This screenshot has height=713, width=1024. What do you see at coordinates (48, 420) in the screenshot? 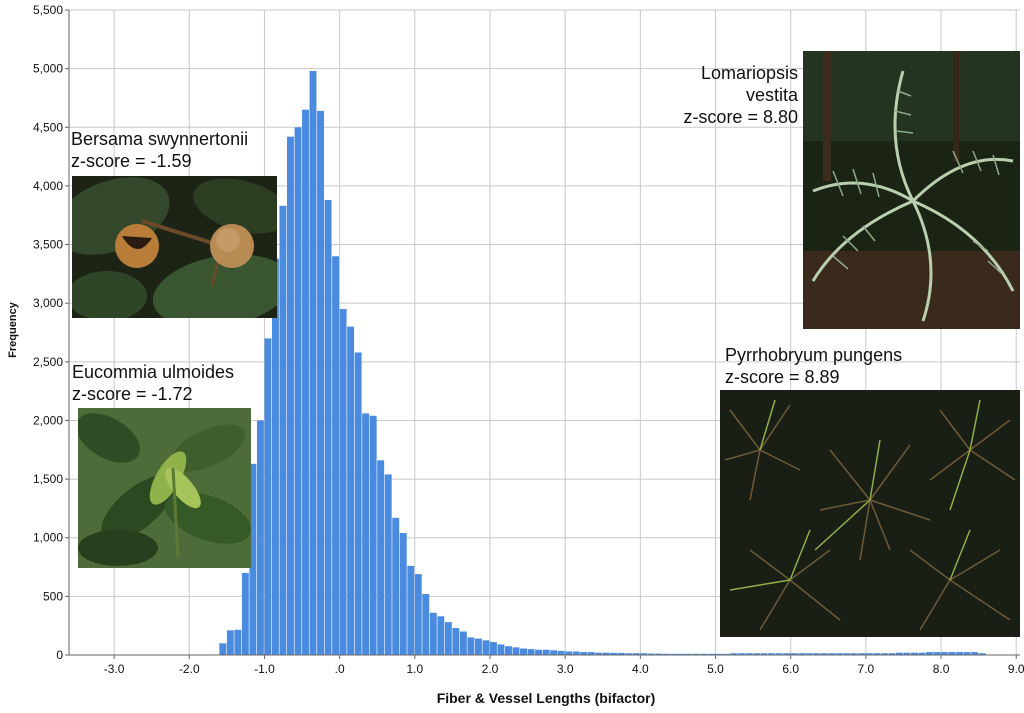
I see `y-tick-label: 2,000` at bounding box center [48, 420].